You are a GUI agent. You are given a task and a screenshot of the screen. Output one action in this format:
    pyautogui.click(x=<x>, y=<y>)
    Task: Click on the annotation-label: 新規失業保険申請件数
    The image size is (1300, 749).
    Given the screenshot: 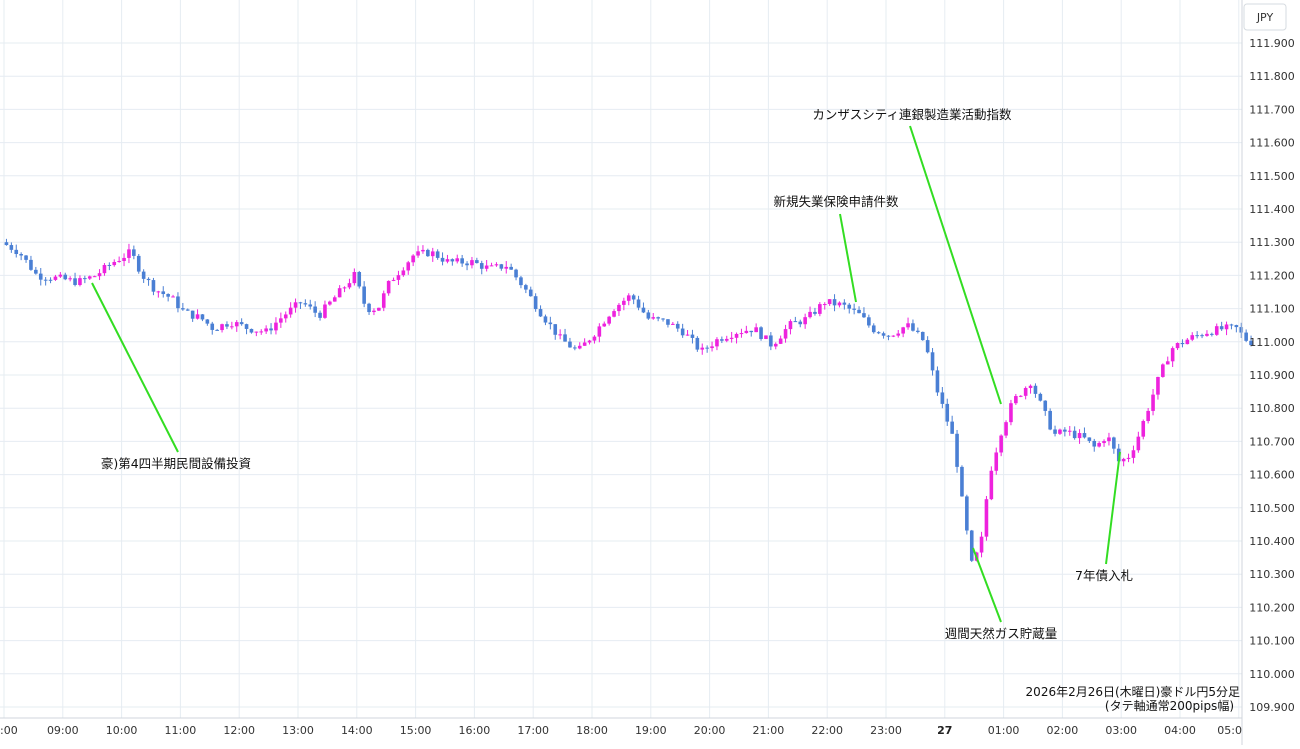 What is the action you would take?
    pyautogui.click(x=836, y=201)
    